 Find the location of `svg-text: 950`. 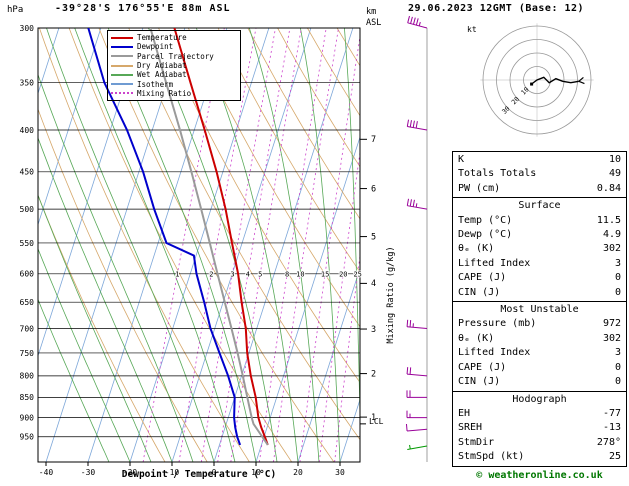

svg-text: 950 is located at coordinates (27, 437).